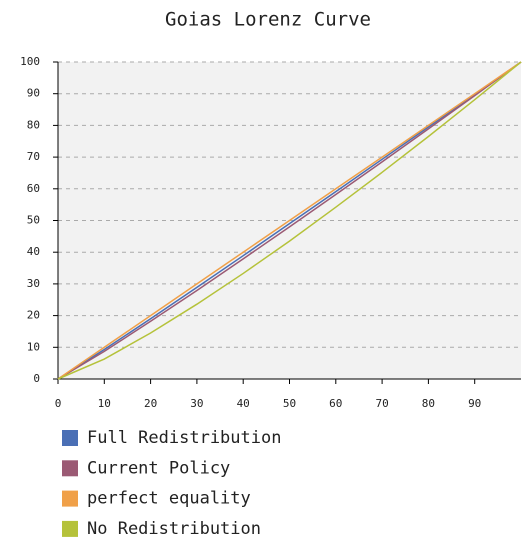 Image resolution: width=523 pixels, height=542 pixels. Describe the element at coordinates (104, 403) in the screenshot. I see `x-tick-label: 10` at that location.